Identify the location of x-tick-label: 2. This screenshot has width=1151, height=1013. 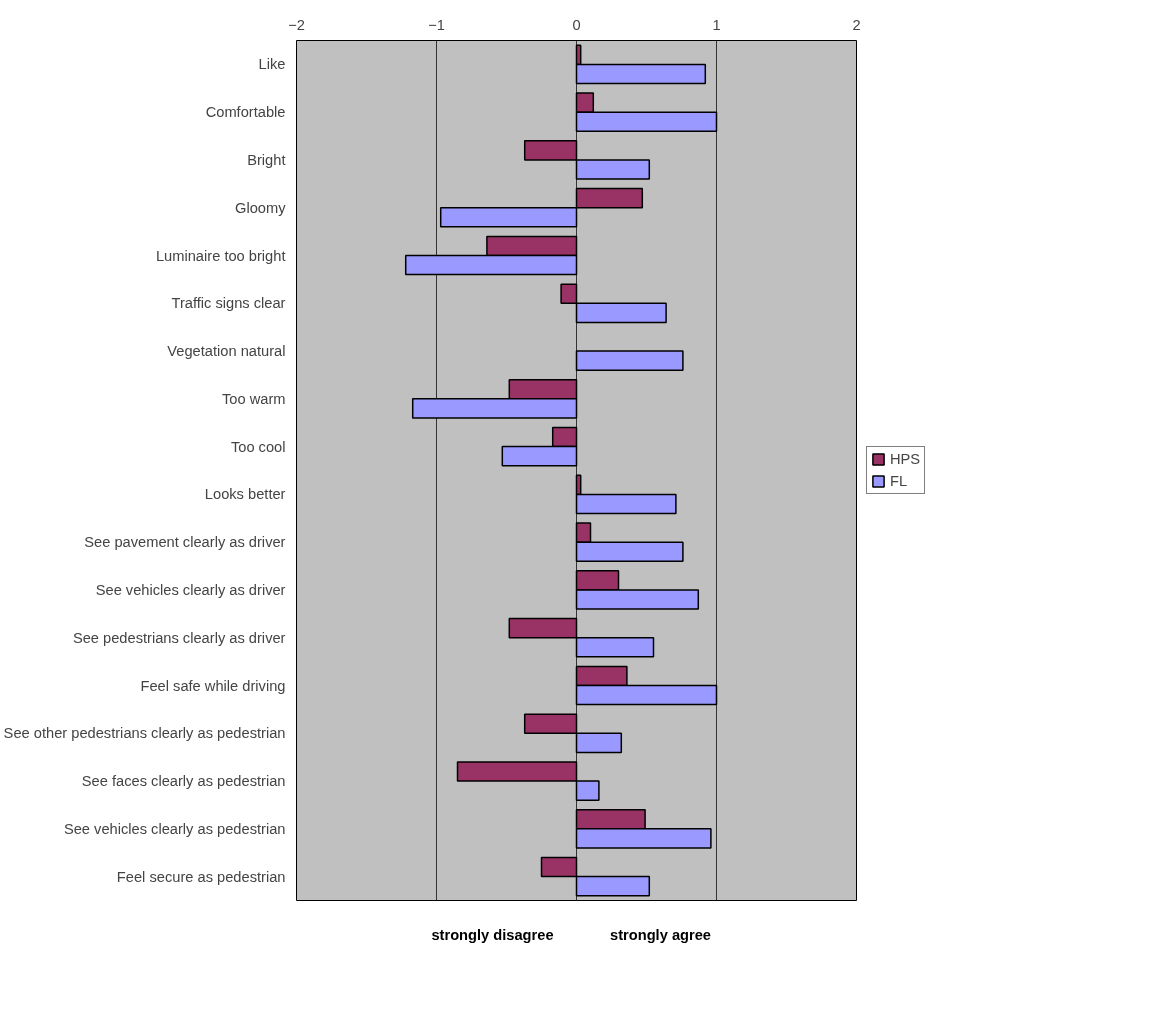
(856, 24).